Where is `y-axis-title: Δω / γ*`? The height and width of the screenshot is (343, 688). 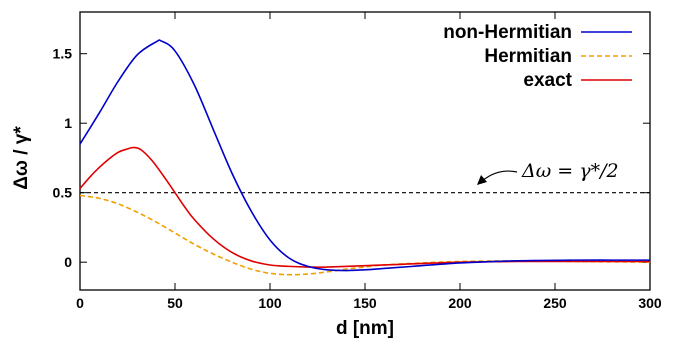 y-axis-title: Δω / γ* is located at coordinates (21, 158).